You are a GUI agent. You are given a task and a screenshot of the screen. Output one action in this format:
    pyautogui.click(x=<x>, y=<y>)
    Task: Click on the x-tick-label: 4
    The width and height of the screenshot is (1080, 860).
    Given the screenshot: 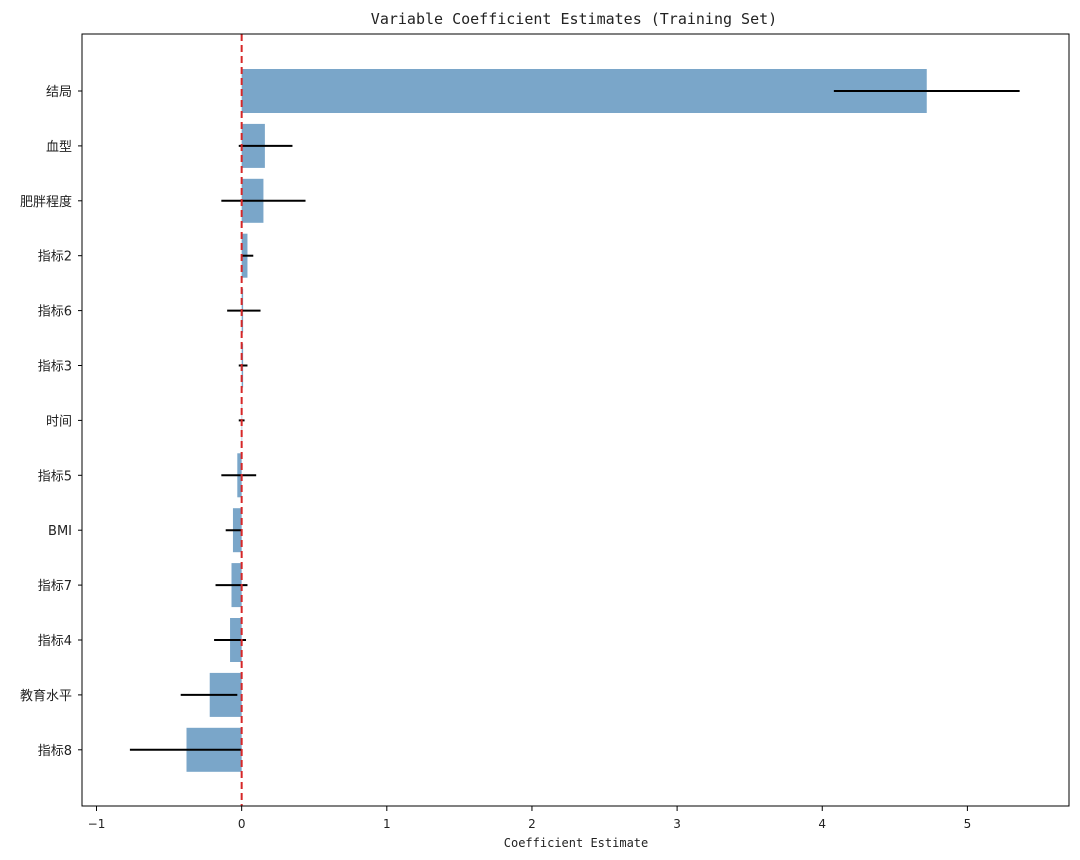 What is the action you would take?
    pyautogui.click(x=822, y=824)
    